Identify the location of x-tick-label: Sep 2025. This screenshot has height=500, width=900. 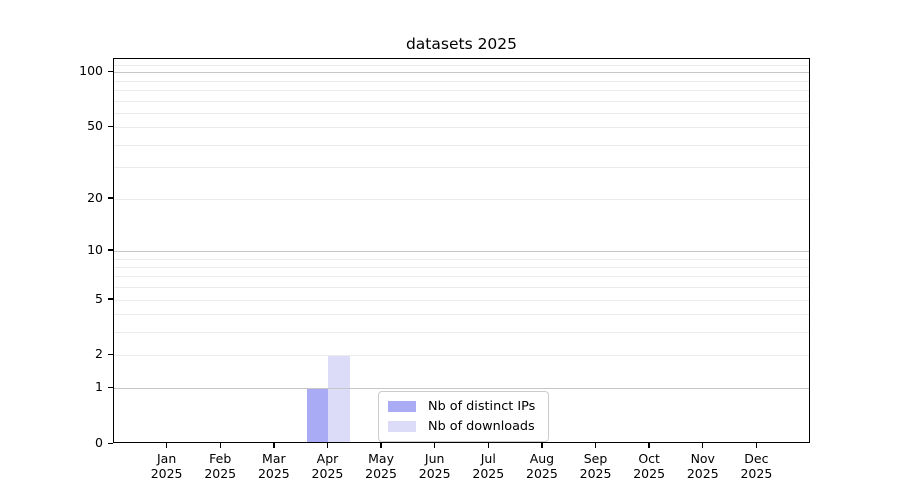
(596, 466).